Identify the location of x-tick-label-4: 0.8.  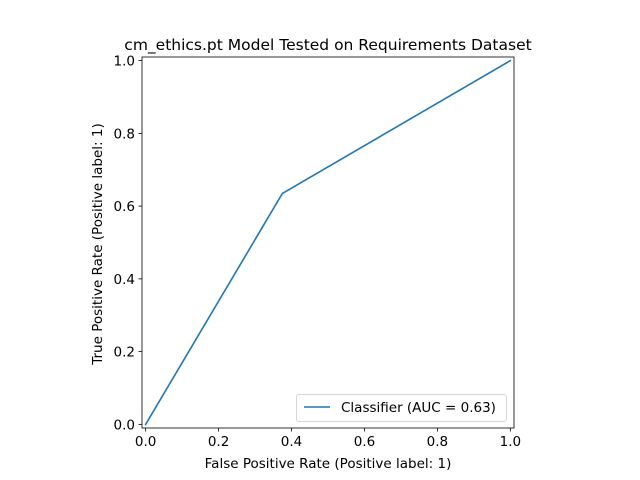
(437, 442).